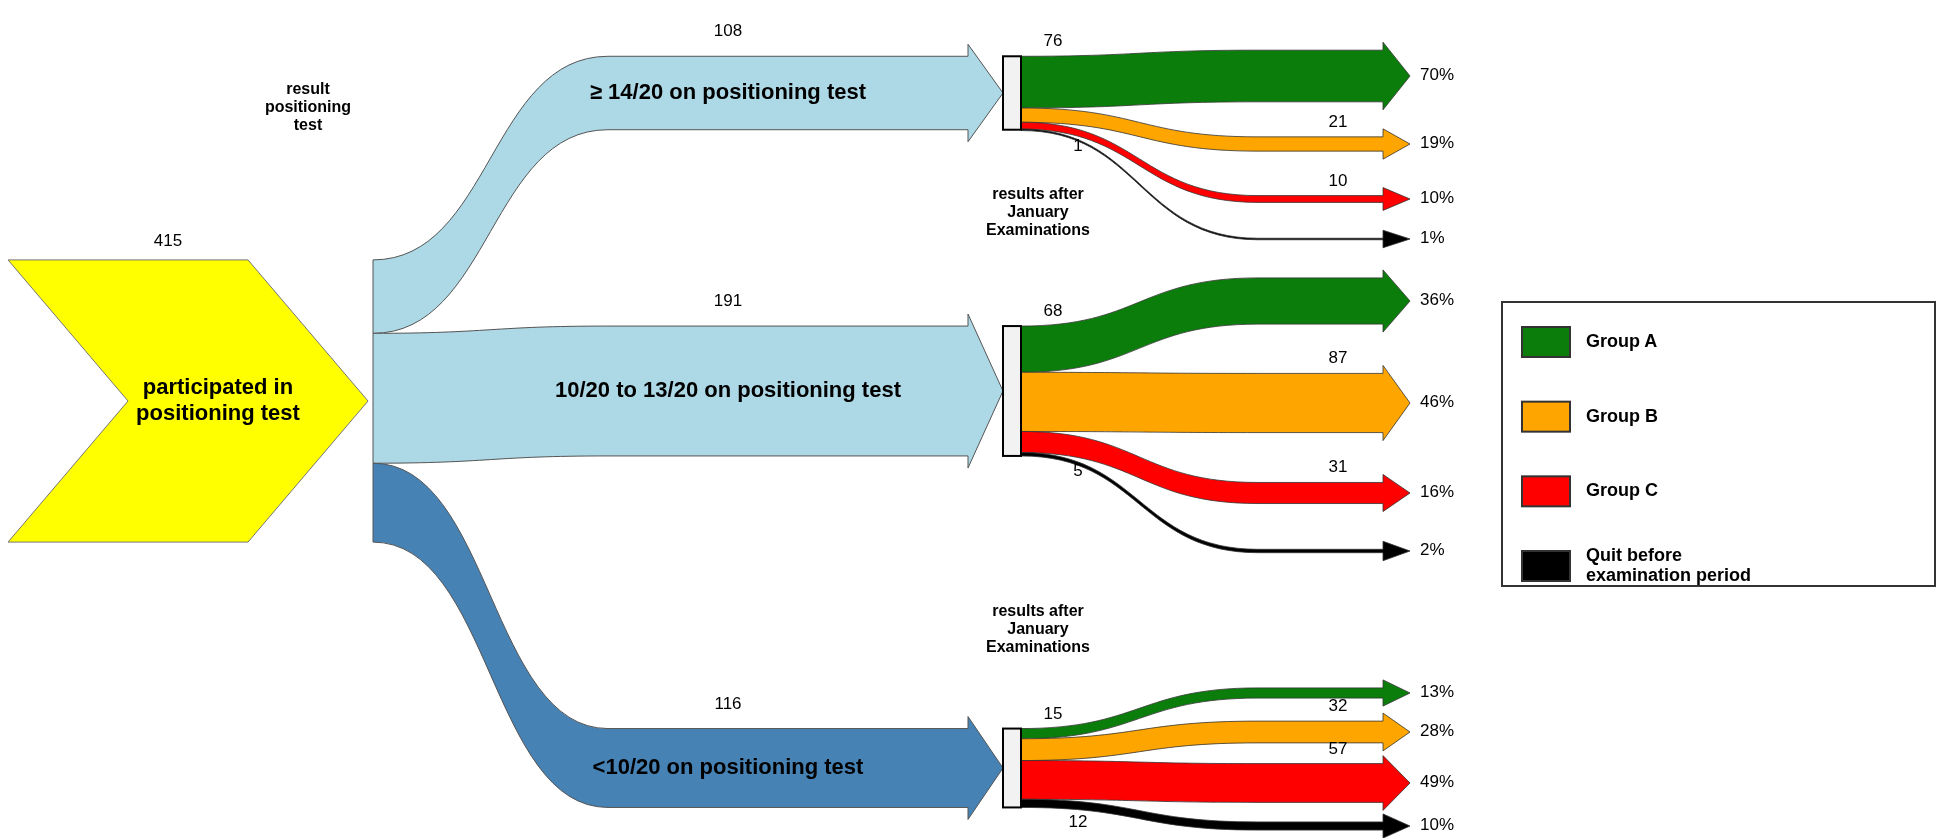  Describe the element at coordinates (1338, 180) in the screenshot. I see `data-label: 10` at that location.